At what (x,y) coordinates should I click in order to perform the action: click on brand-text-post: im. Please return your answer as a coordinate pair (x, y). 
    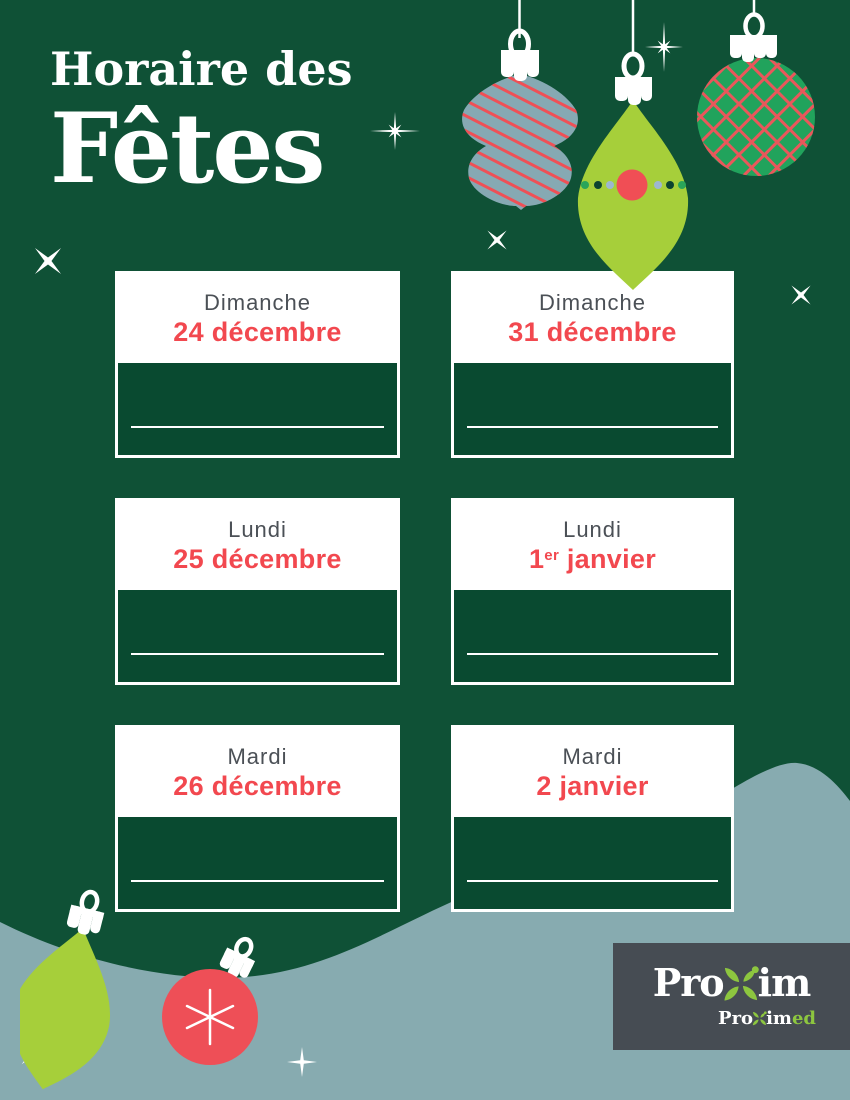
    Looking at the image, I should click on (784, 982).